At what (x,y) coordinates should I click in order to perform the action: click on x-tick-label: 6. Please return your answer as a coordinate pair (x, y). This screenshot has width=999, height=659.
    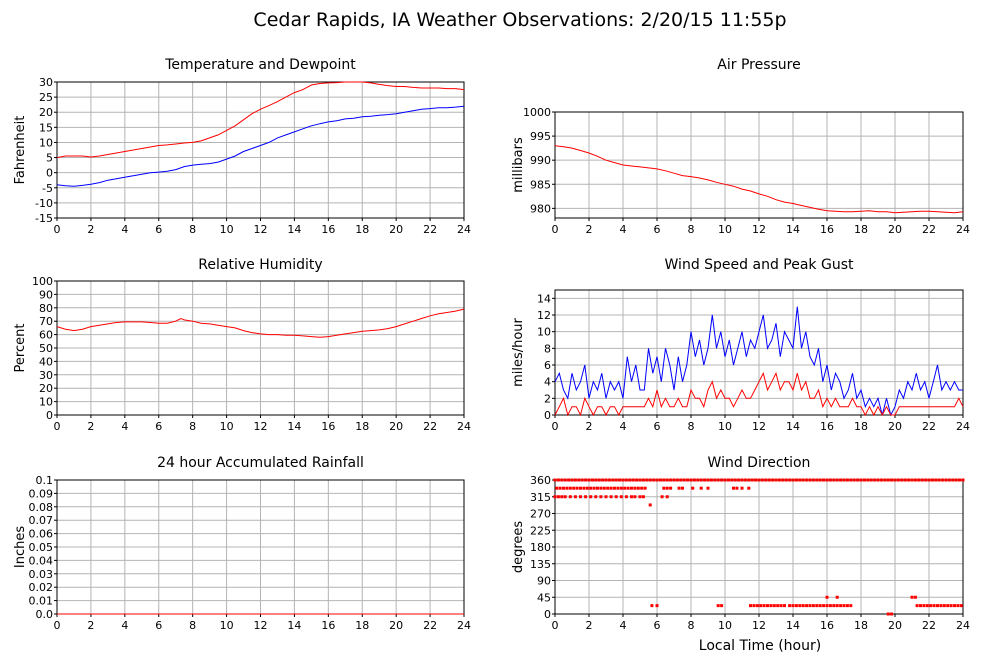
    Looking at the image, I should click on (158, 426).